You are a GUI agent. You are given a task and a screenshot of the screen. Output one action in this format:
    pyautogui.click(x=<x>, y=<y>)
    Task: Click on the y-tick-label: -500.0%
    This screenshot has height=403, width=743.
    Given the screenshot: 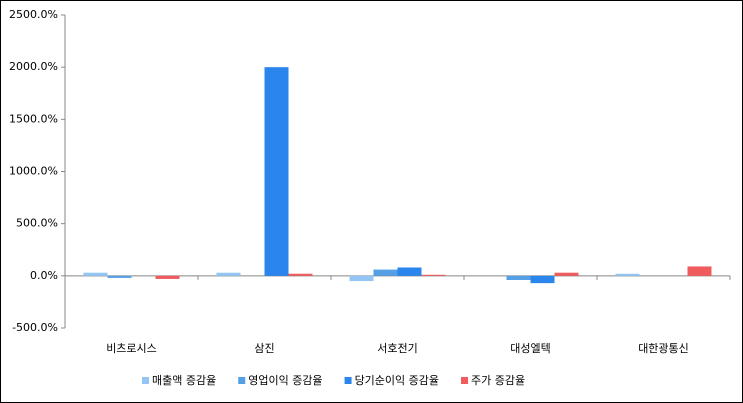 What is the action you would take?
    pyautogui.click(x=35, y=327)
    